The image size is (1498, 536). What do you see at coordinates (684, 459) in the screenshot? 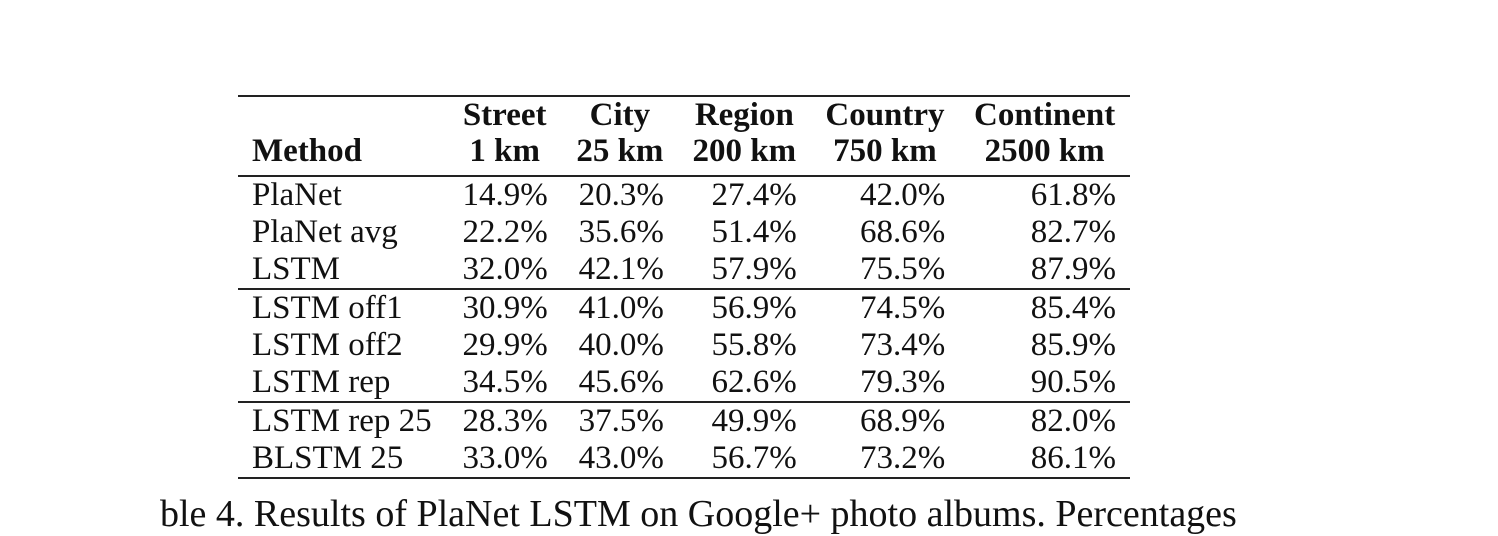
I see `table-row: BLSTM 25 33.0% 43.0% 56.7% 73.2% 86.1%` at bounding box center [684, 459].